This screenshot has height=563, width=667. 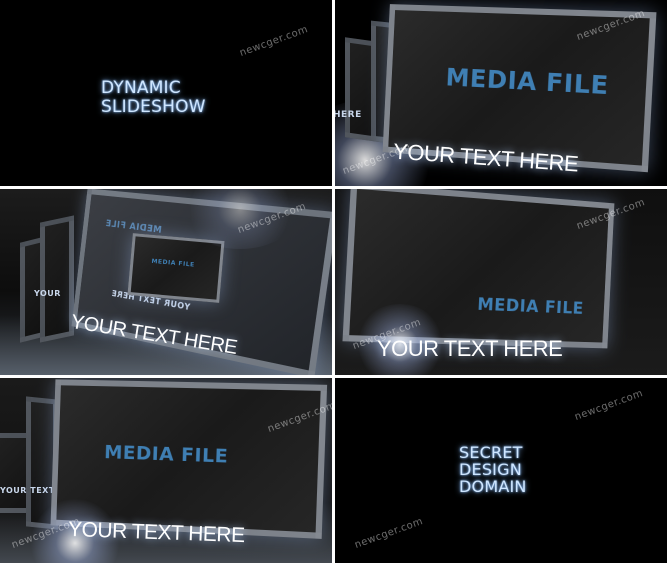 I want to click on outro-title: SECRET DESIGN DOMAIN, so click(x=493, y=469).